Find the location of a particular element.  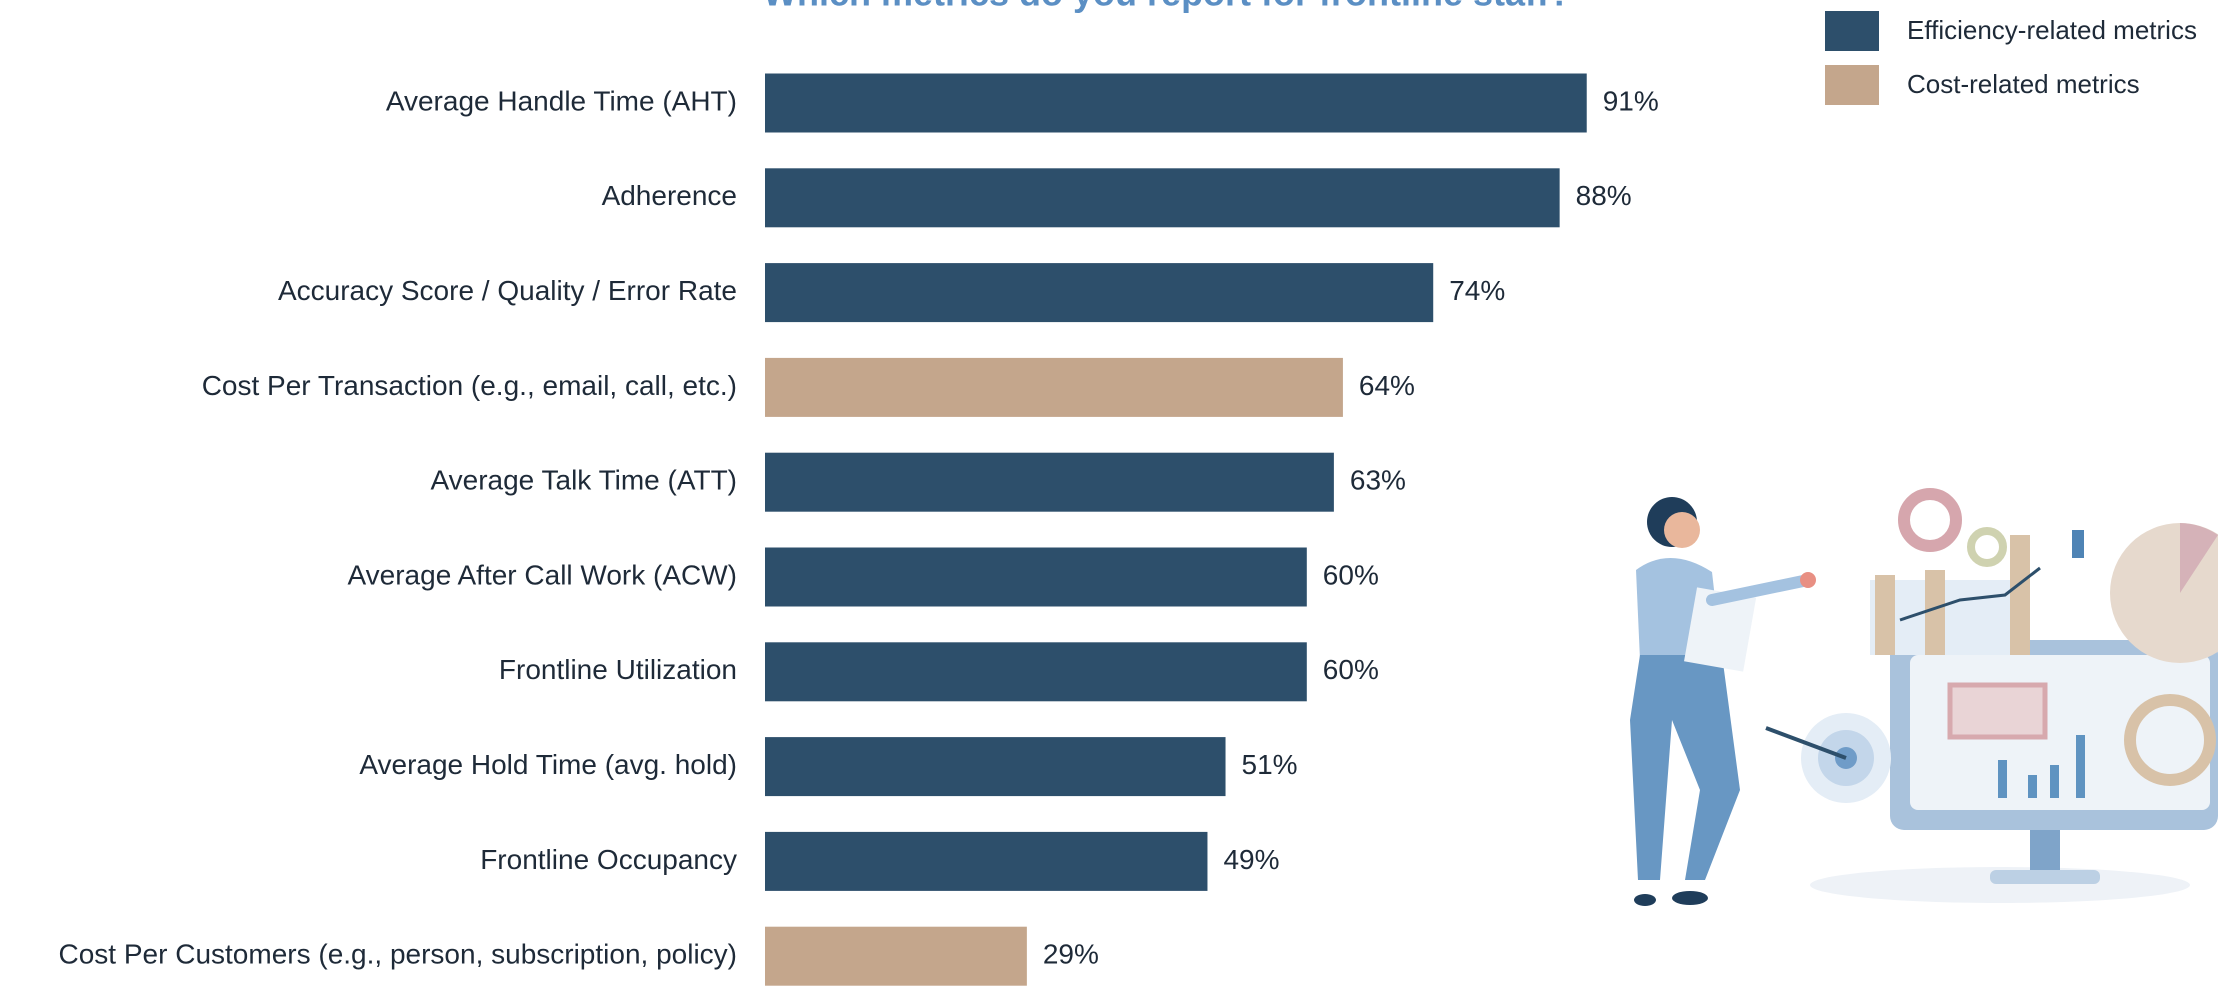

value-label: 88% is located at coordinates (1604, 195).